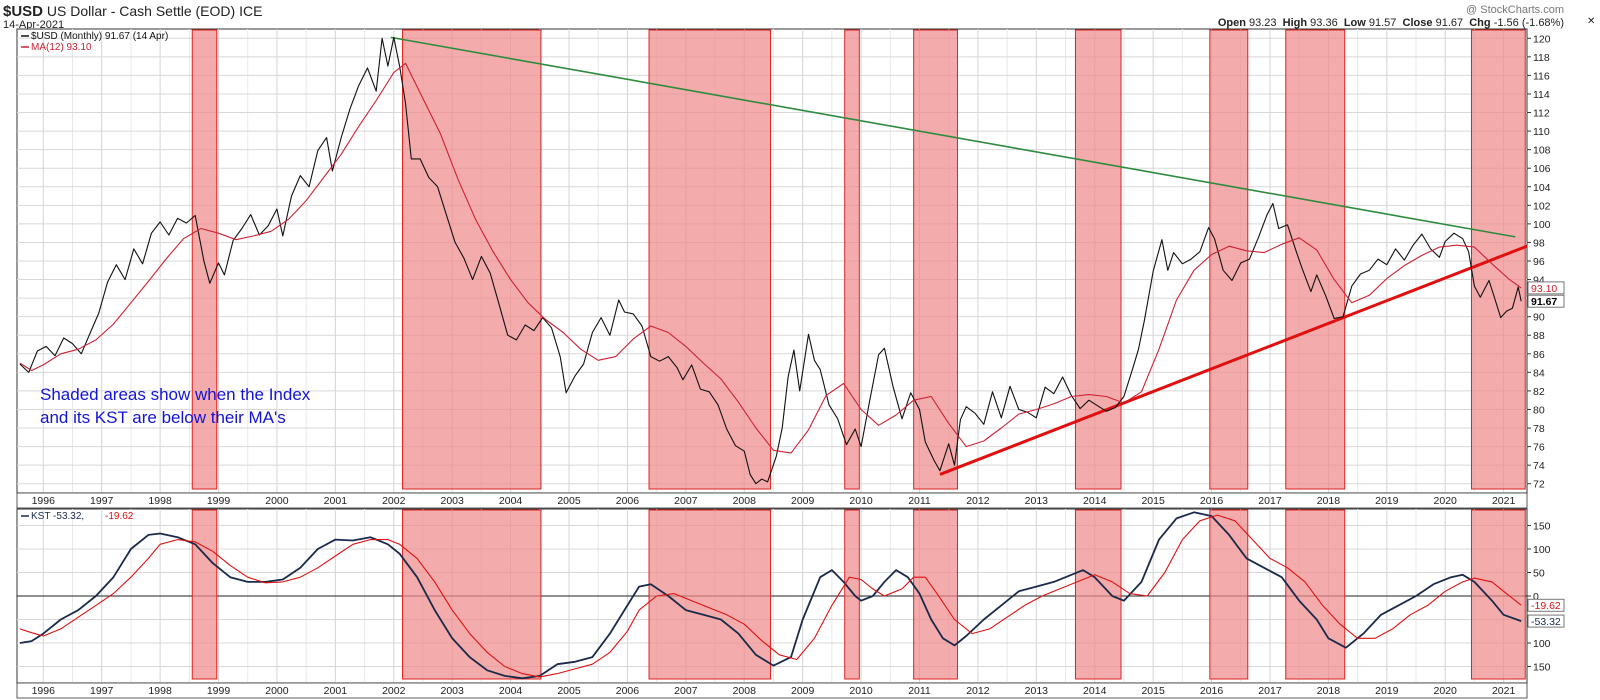  Describe the element at coordinates (57, 516) in the screenshot. I see `legend-label: KST -53.32,` at that location.